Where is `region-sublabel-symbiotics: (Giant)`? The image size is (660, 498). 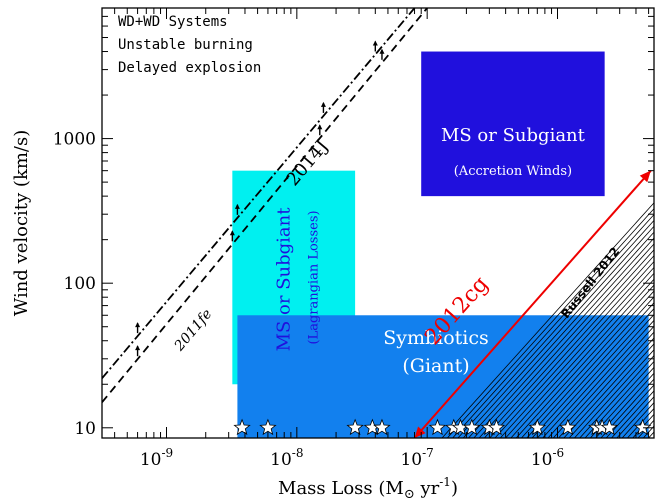
region-sublabel-symbiotics: (Giant) is located at coordinates (435, 366).